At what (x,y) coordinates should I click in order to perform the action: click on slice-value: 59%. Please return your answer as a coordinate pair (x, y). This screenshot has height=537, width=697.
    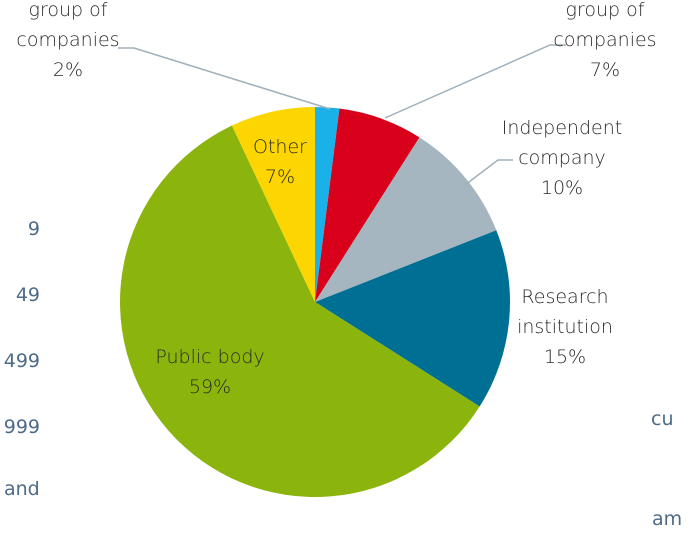
    Looking at the image, I should click on (210, 387).